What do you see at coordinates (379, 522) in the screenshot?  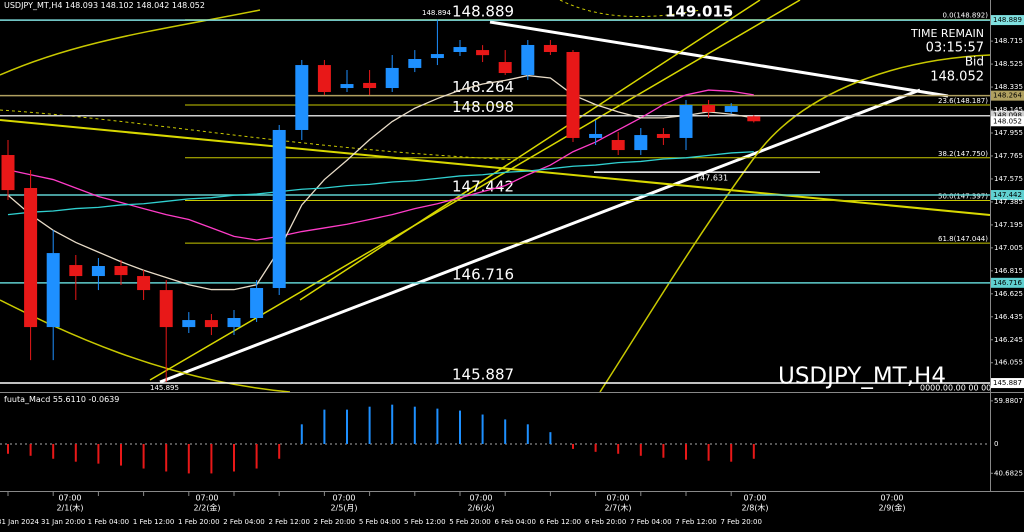 I see `x-tick-label: 5 Feb 04:00` at bounding box center [379, 522].